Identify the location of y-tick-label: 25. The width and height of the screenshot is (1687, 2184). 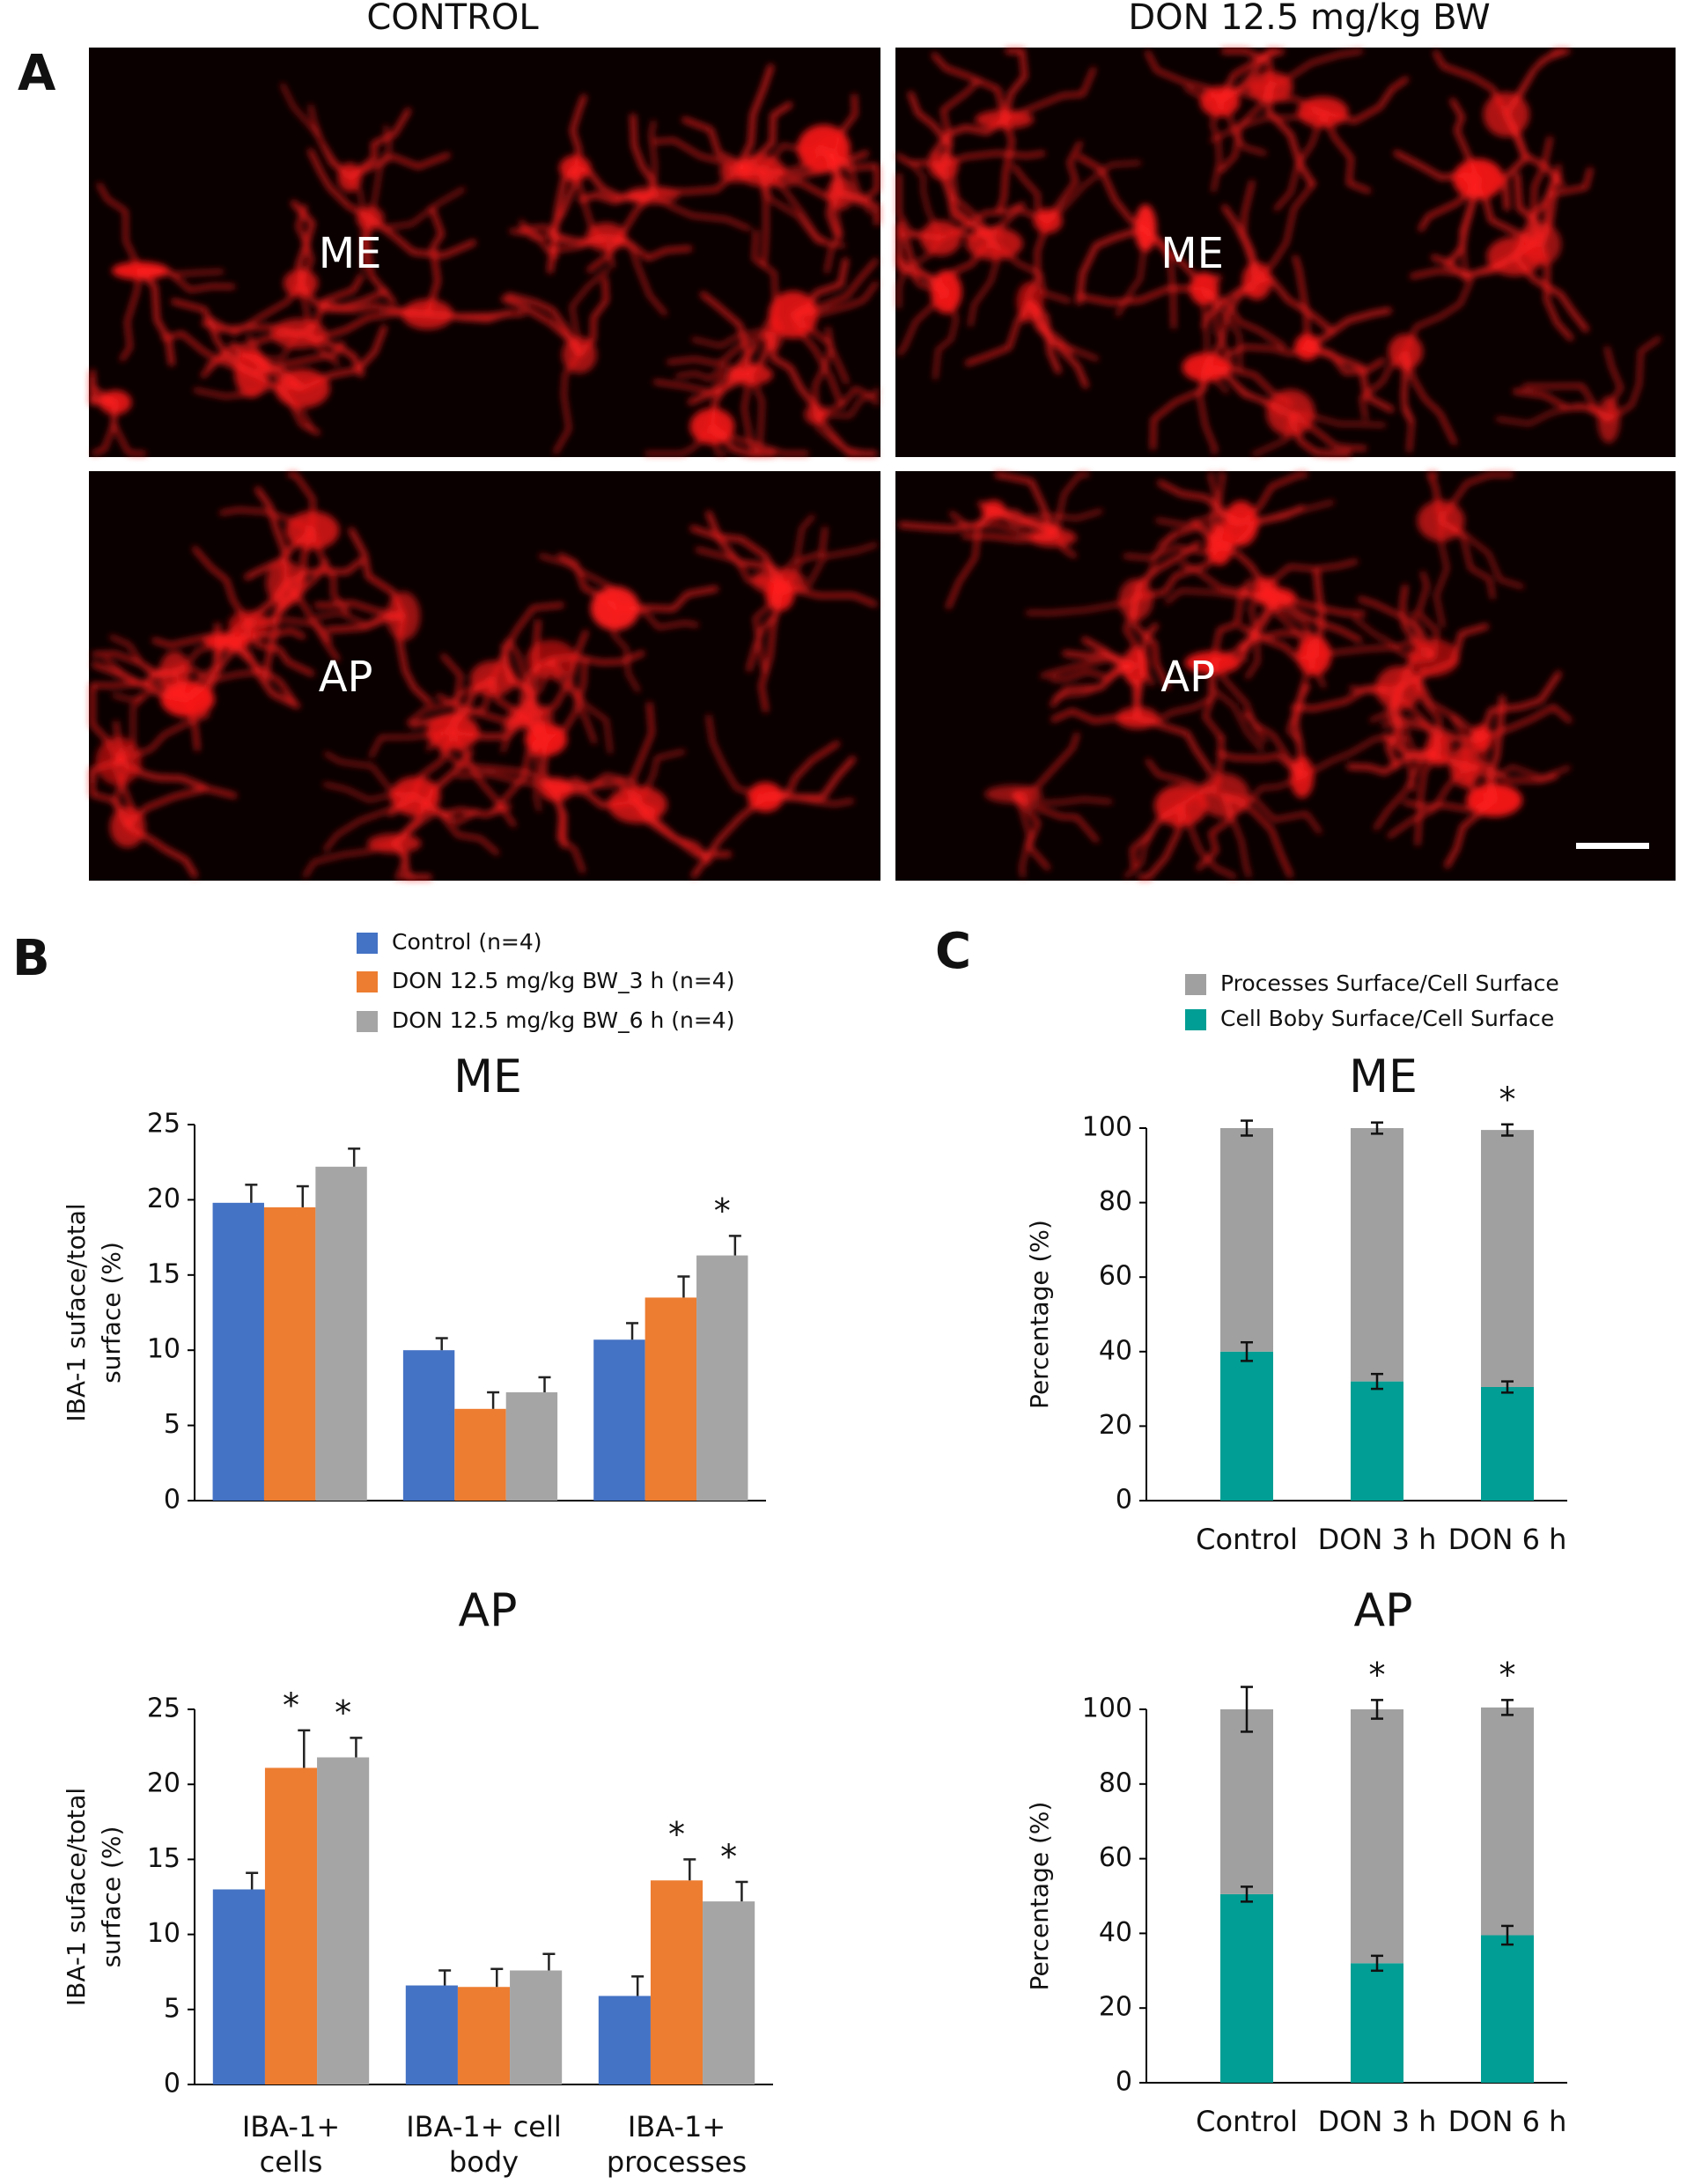
(163, 1708).